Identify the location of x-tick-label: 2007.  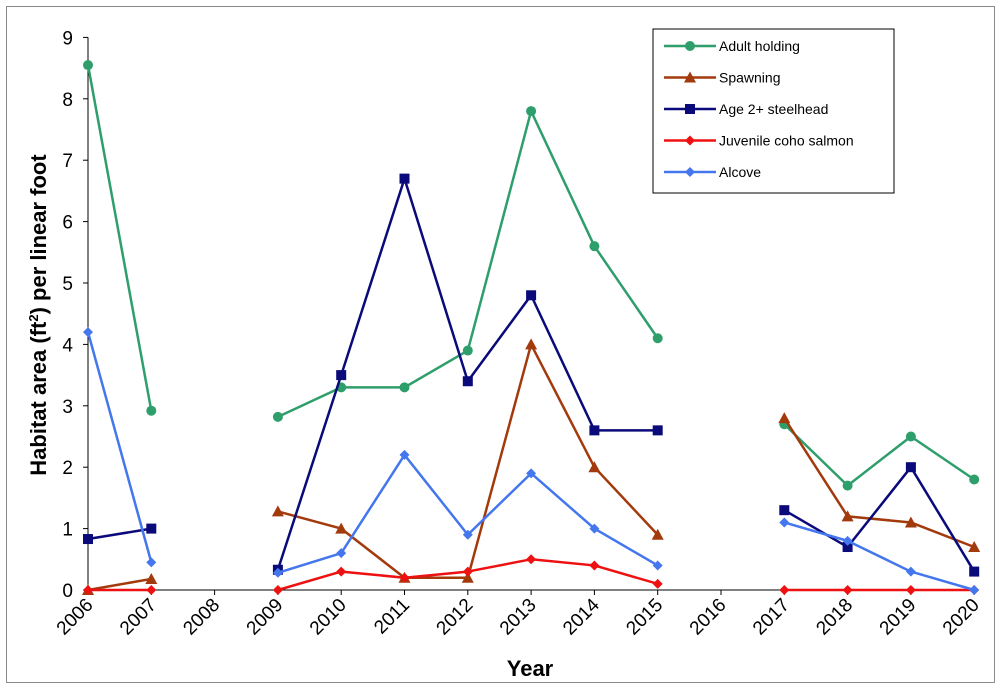
(138, 617).